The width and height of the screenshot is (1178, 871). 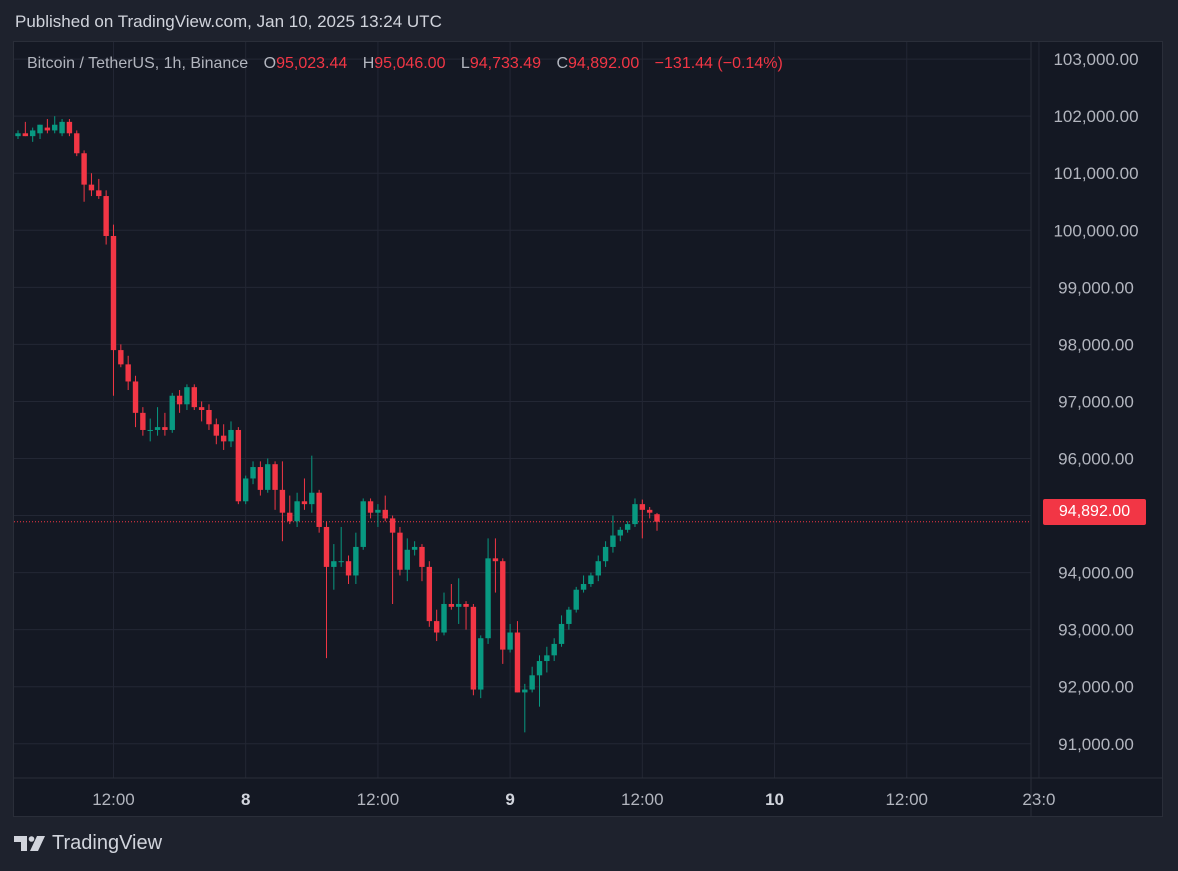 What do you see at coordinates (1096, 630) in the screenshot?
I see `price-tick-label: 93,000.00` at bounding box center [1096, 630].